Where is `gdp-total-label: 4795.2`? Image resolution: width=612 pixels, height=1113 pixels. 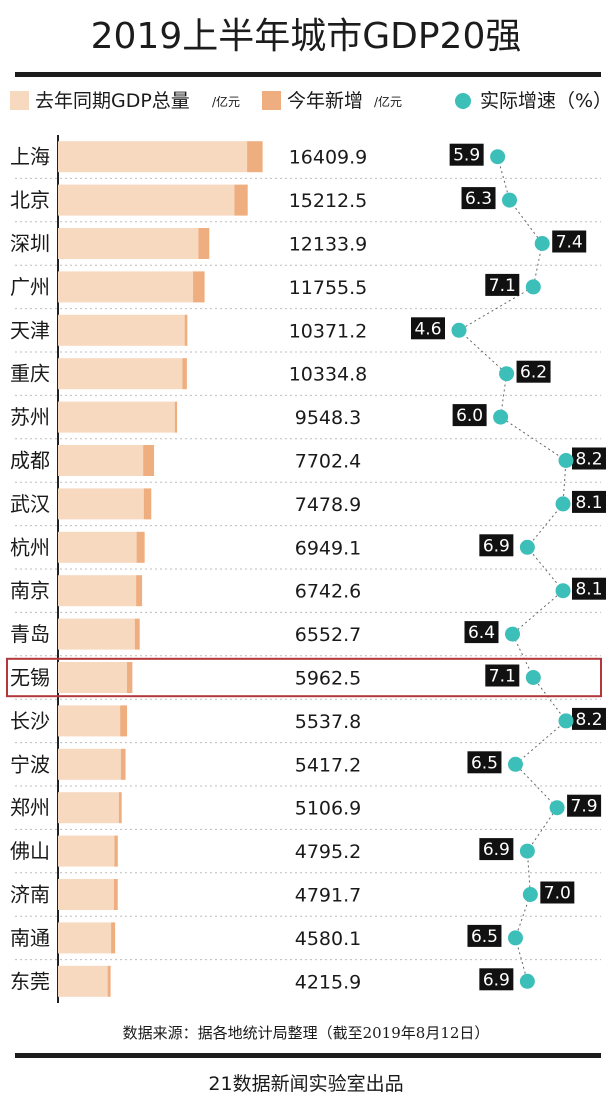 gdp-total-label: 4795.2 is located at coordinates (328, 852).